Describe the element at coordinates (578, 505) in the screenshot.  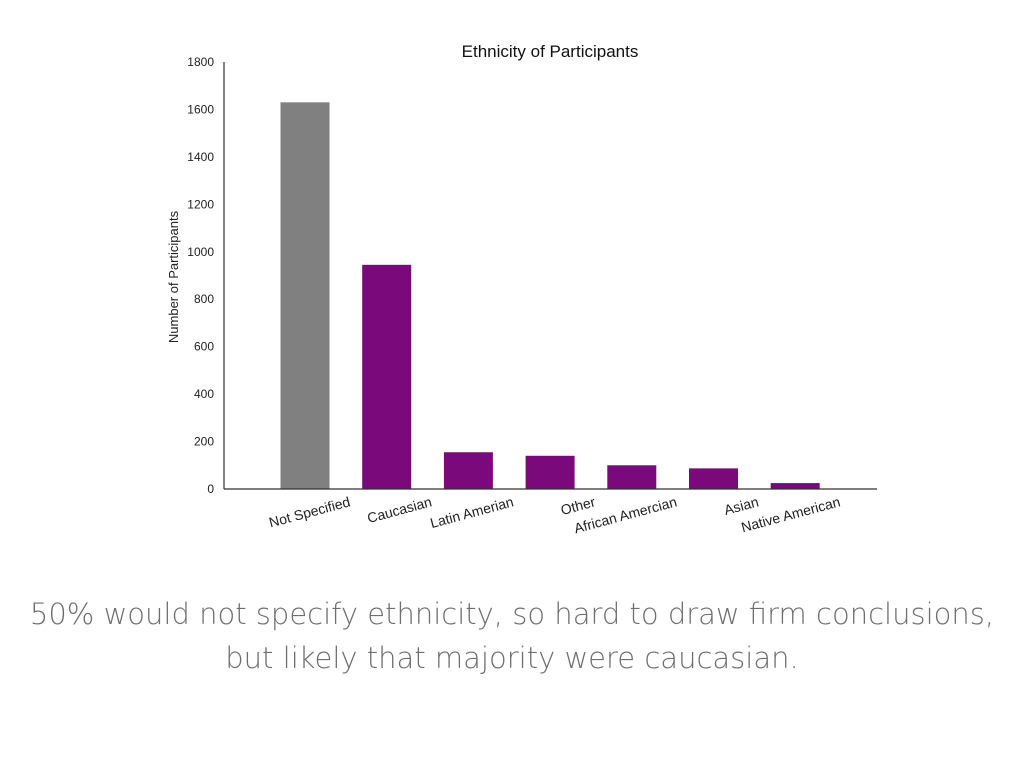
I see `x-tick-label: Other` at that location.